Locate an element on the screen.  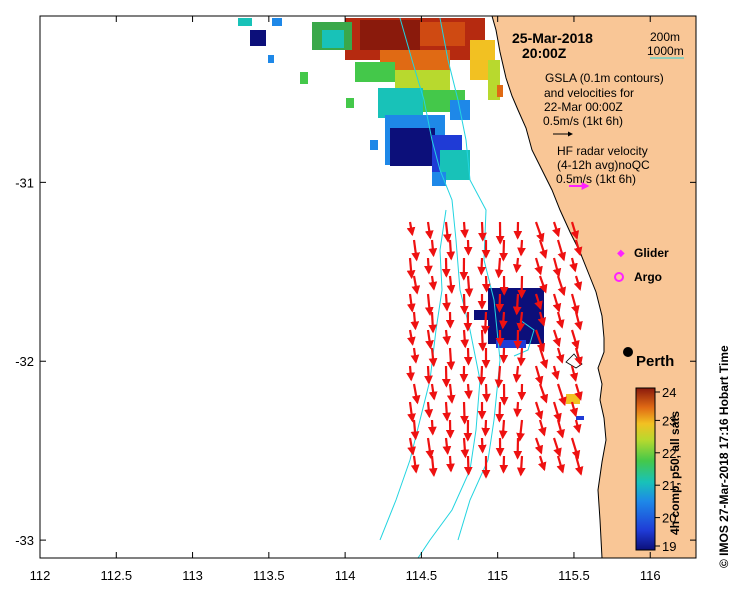
hf-label-3: 0.5m/s (1kt 6h) is located at coordinates (596, 179).